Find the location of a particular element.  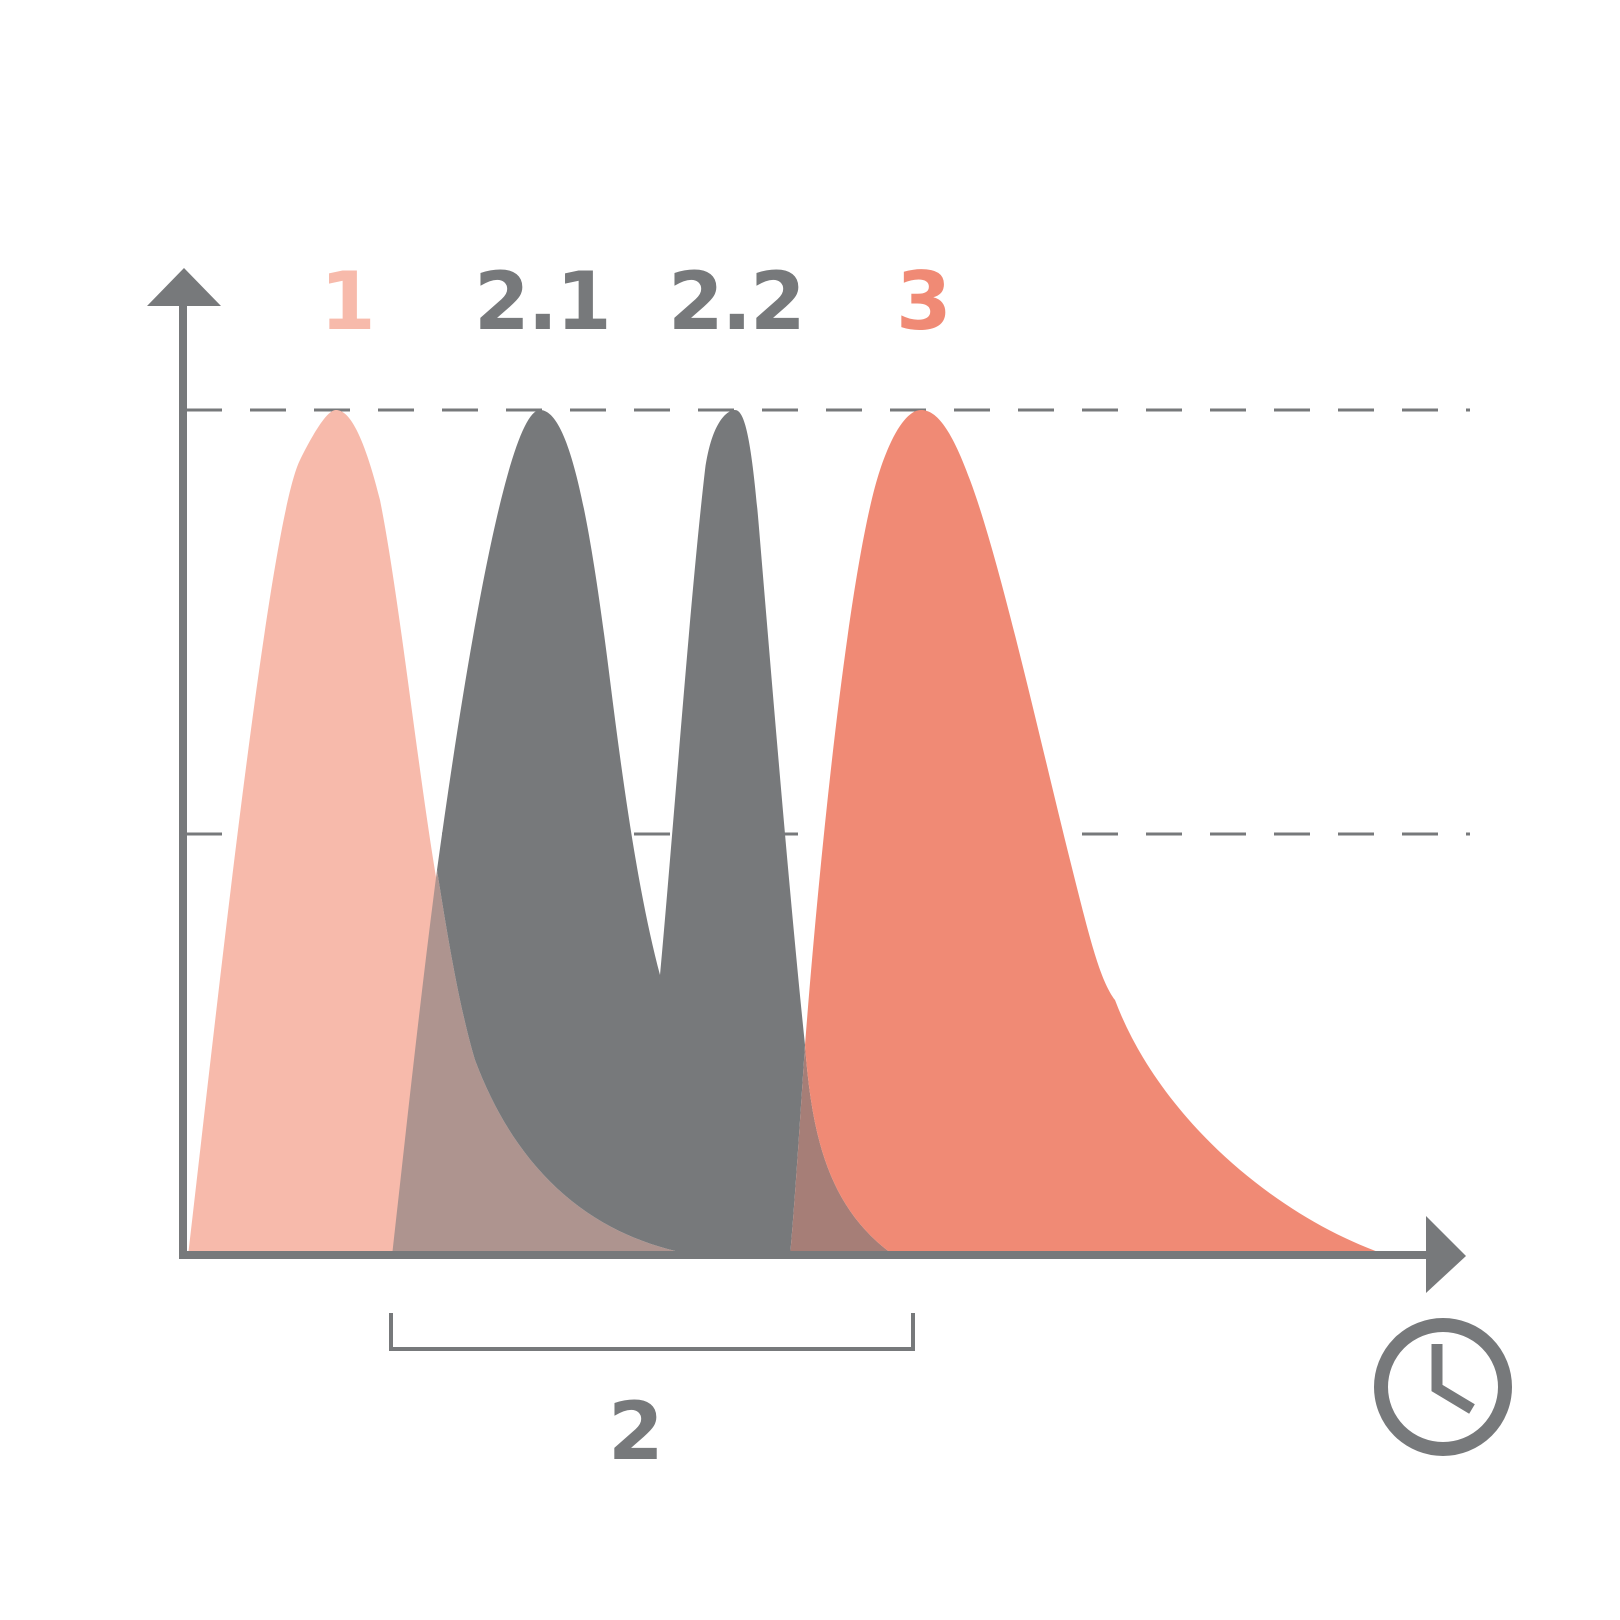

peak-label-3: 3 is located at coordinates (924, 301).